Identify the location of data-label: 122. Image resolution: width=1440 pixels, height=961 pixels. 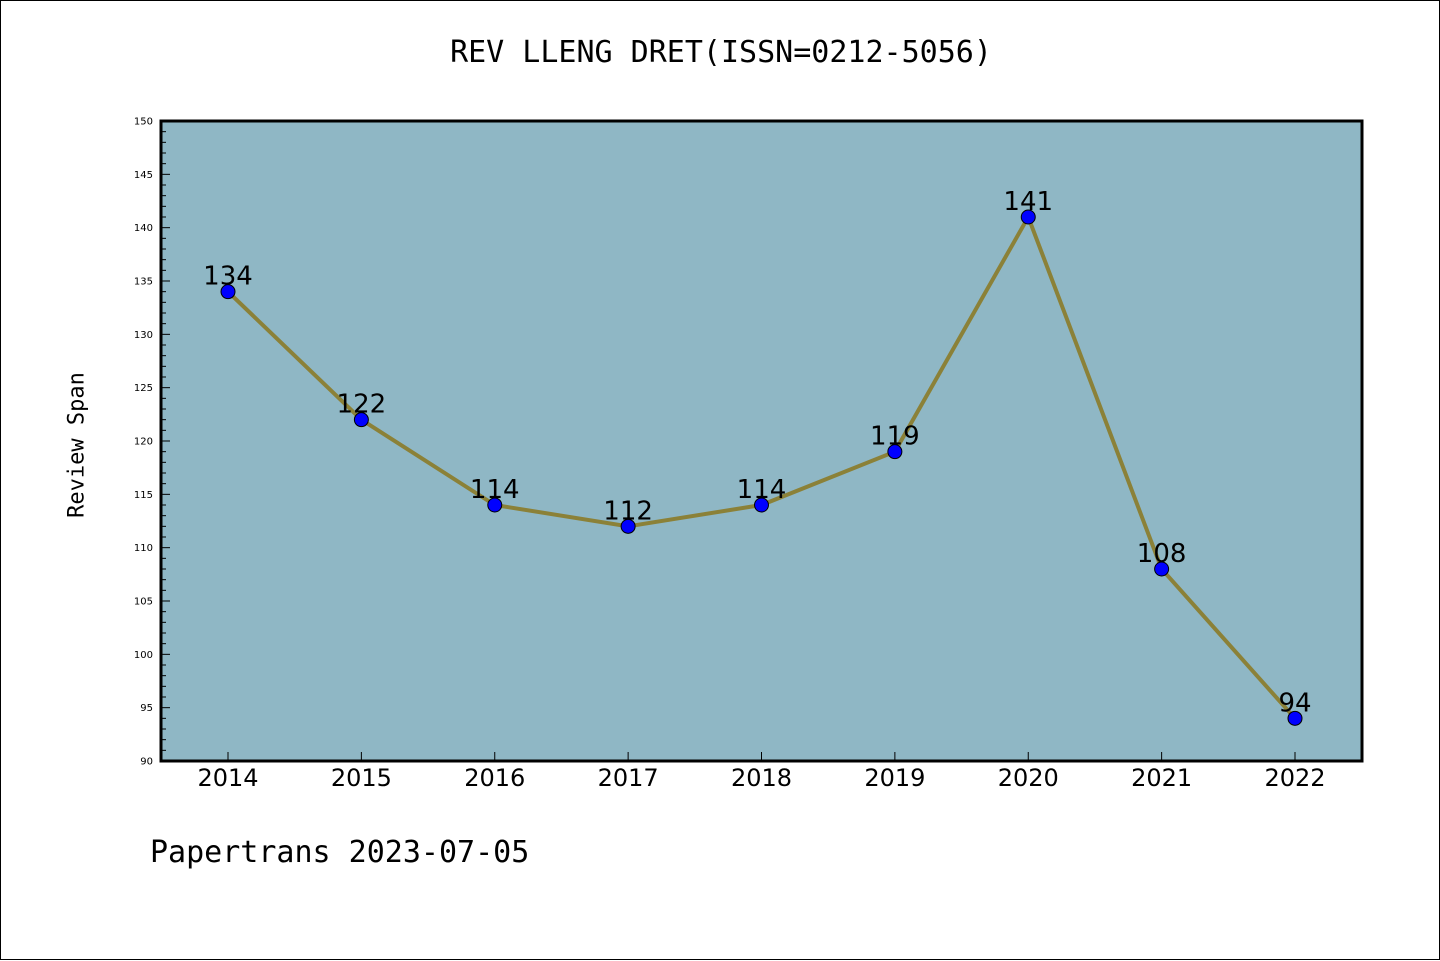
(362, 405).